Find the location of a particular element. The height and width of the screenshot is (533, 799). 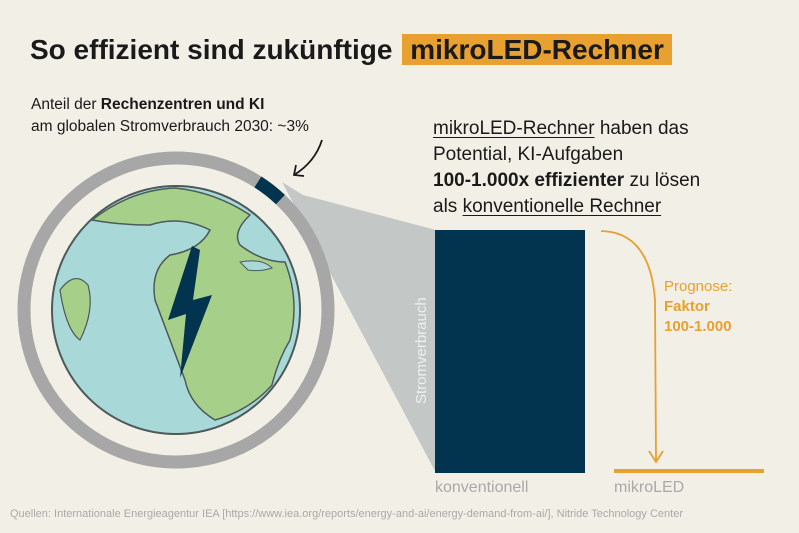

lake-shape is located at coordinates (255, 266).